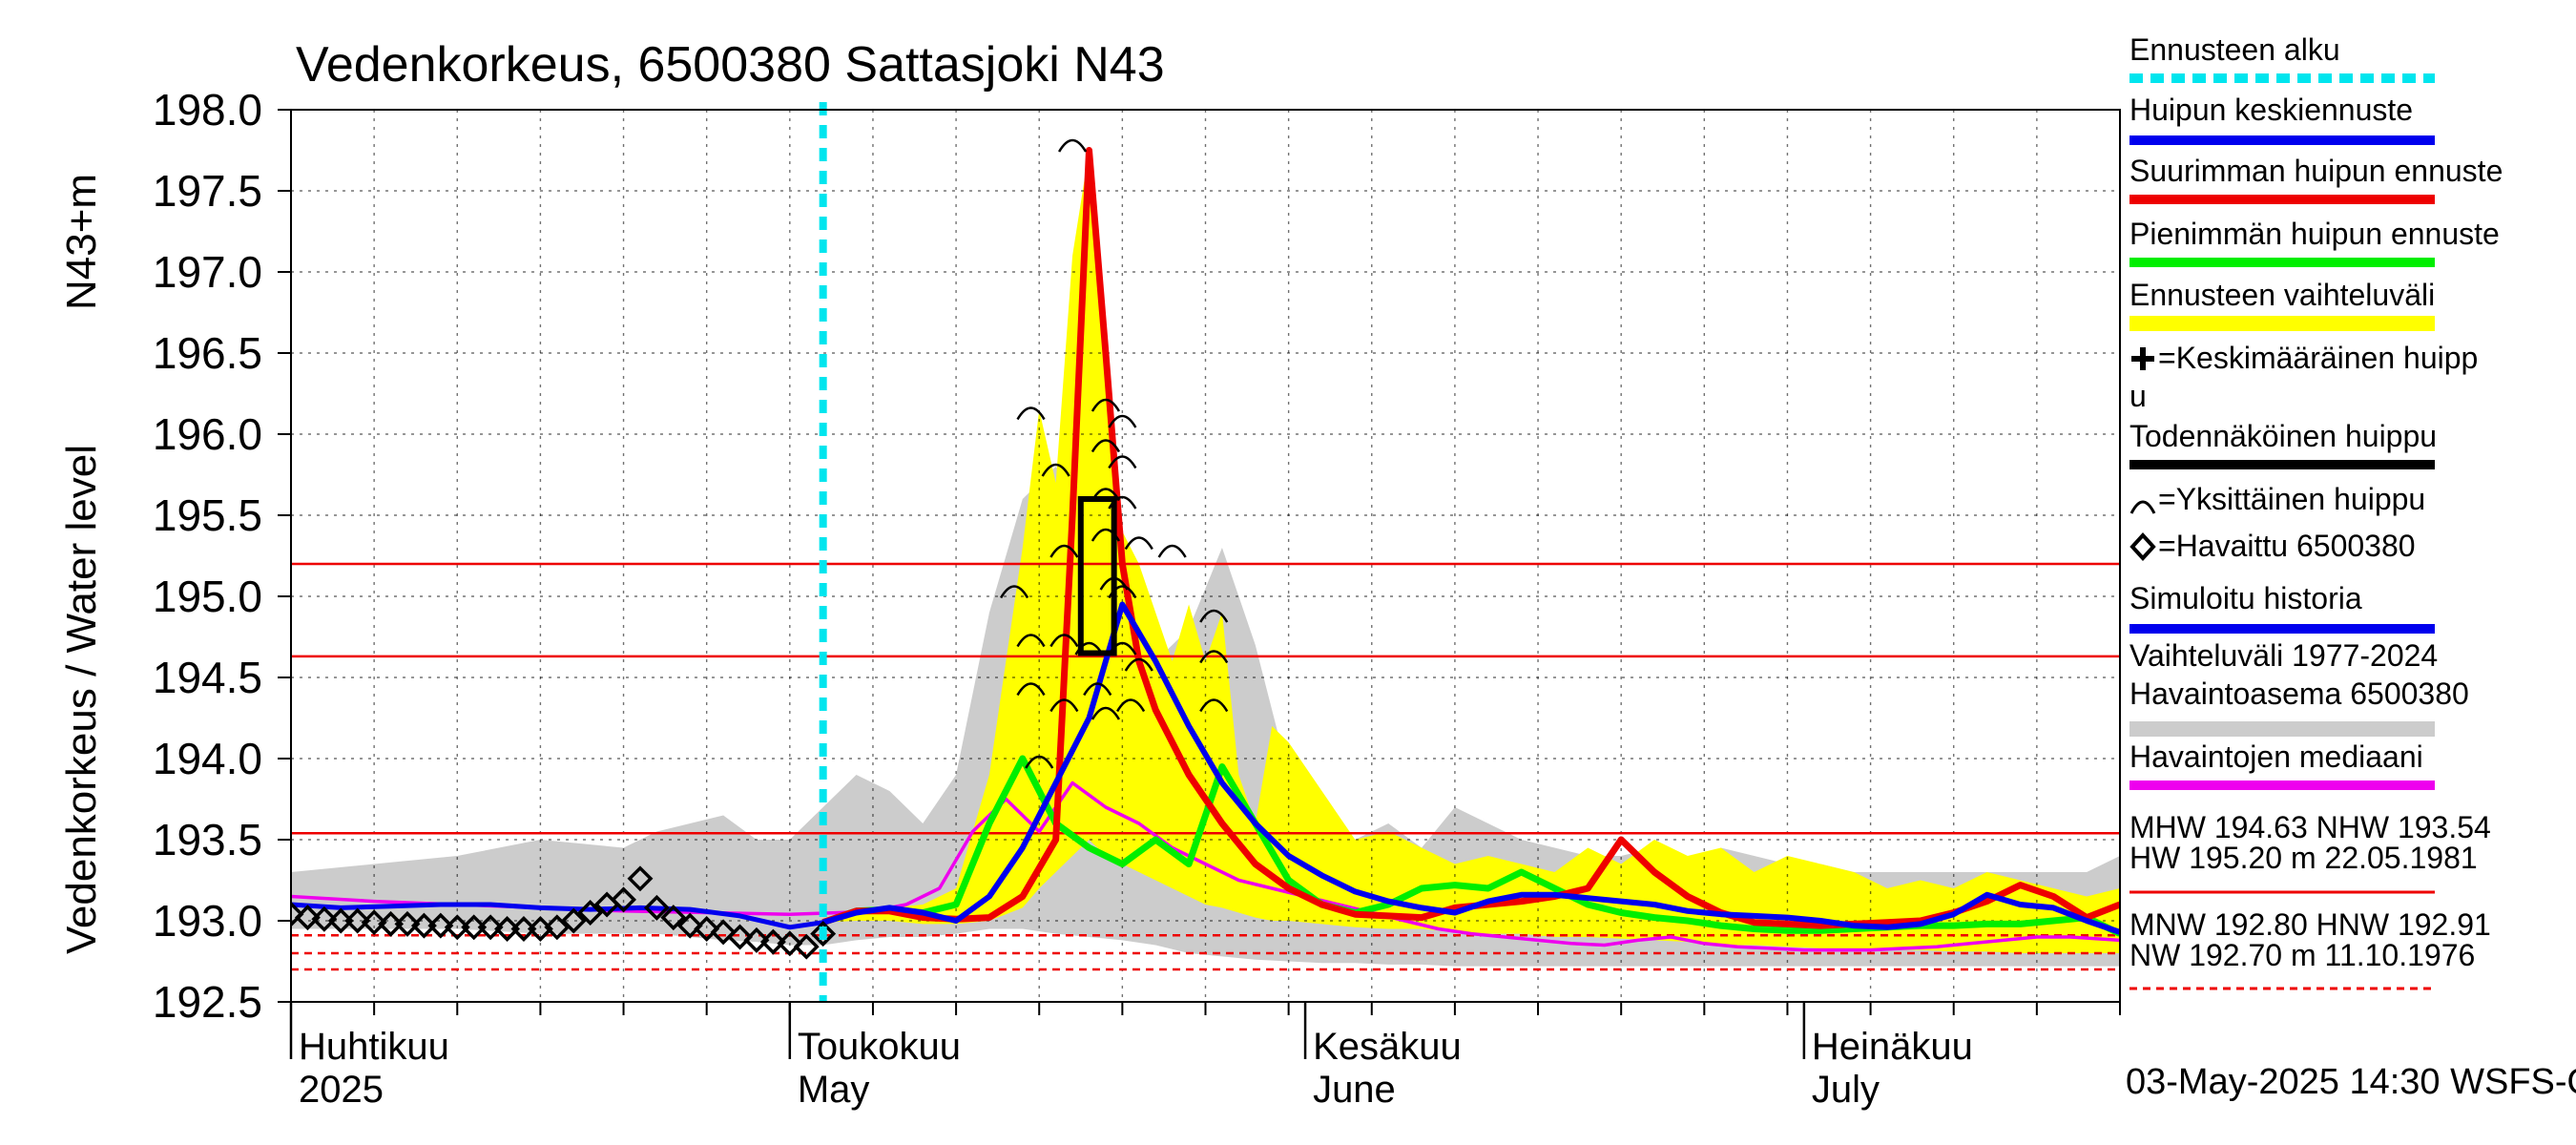  Describe the element at coordinates (2351, 1082) in the screenshot. I see `footer-timestamp: 03-May-2025 14:30 WSFS-O` at that location.